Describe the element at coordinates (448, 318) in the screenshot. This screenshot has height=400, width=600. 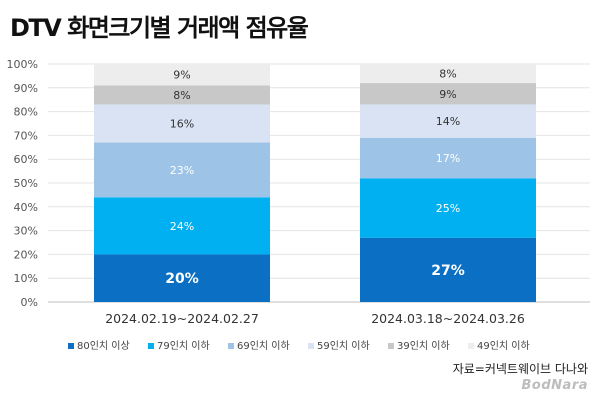
I see `x-category-label: 2024.03.18~2024.03.26` at that location.